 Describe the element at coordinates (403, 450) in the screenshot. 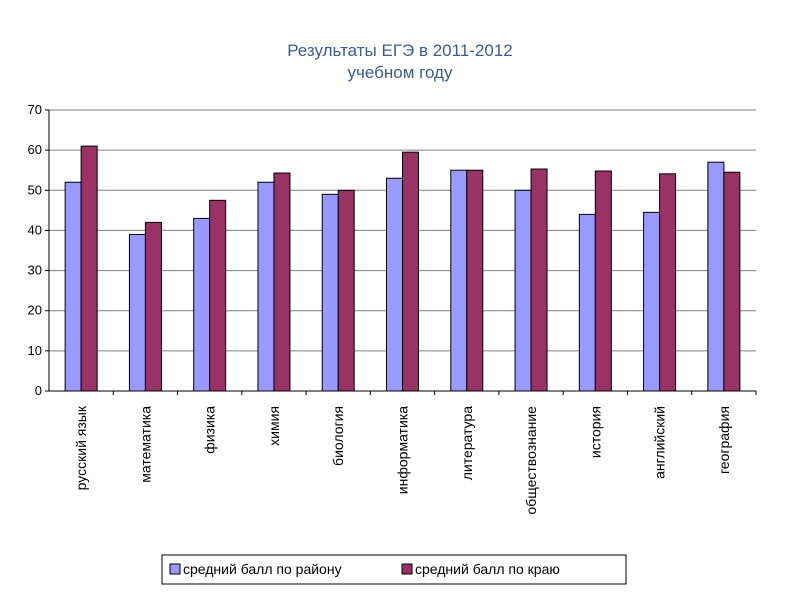

I see `x-tick-label-5: информатика` at that location.